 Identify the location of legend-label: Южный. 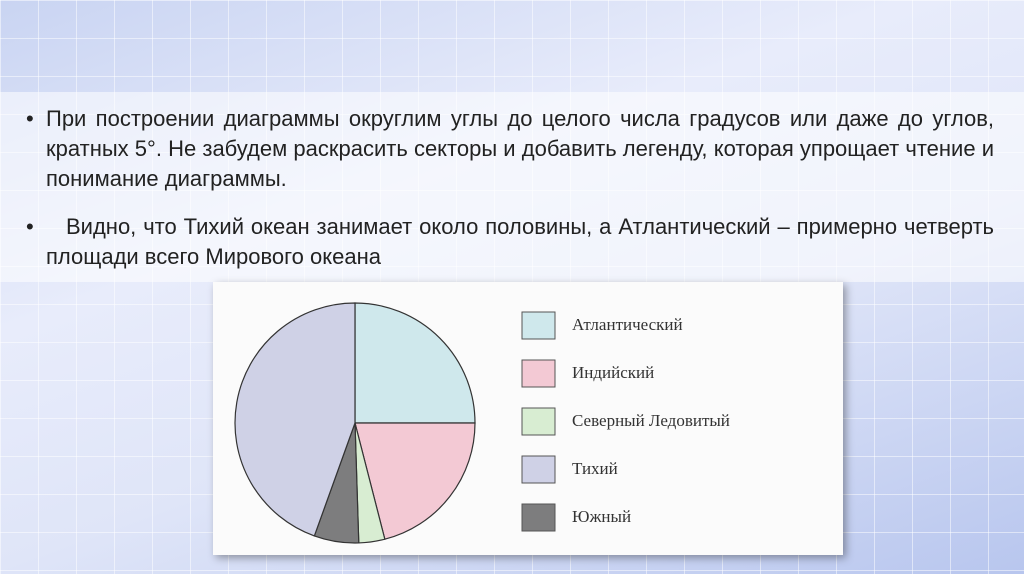
(601, 516).